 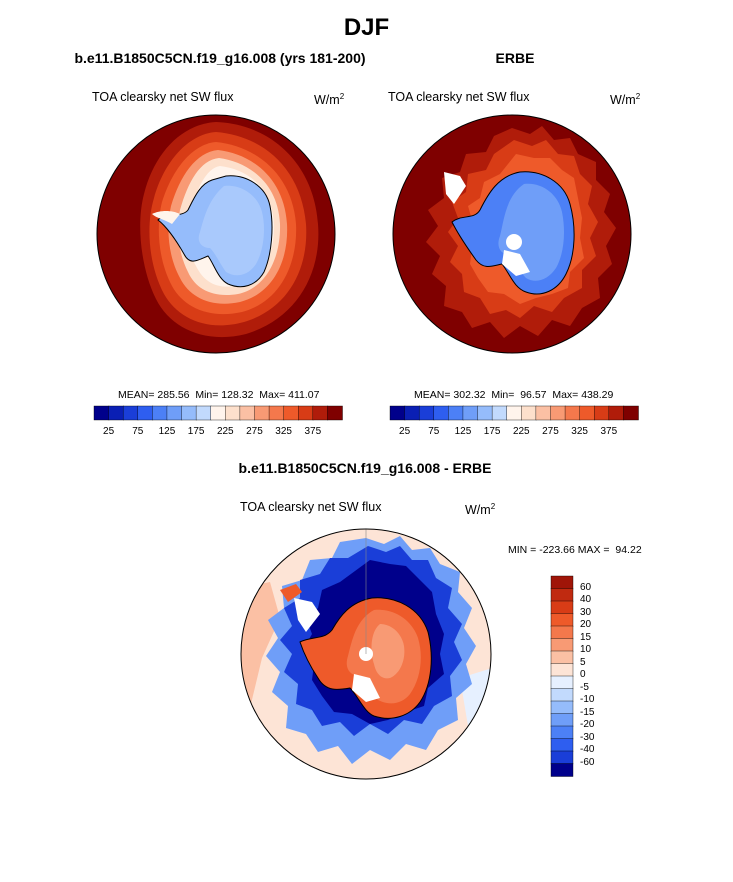 What do you see at coordinates (365, 468) in the screenshot?
I see `panel-diff-title: b.e11.B1850C5CN.f19_g16.008 - ERBE` at bounding box center [365, 468].